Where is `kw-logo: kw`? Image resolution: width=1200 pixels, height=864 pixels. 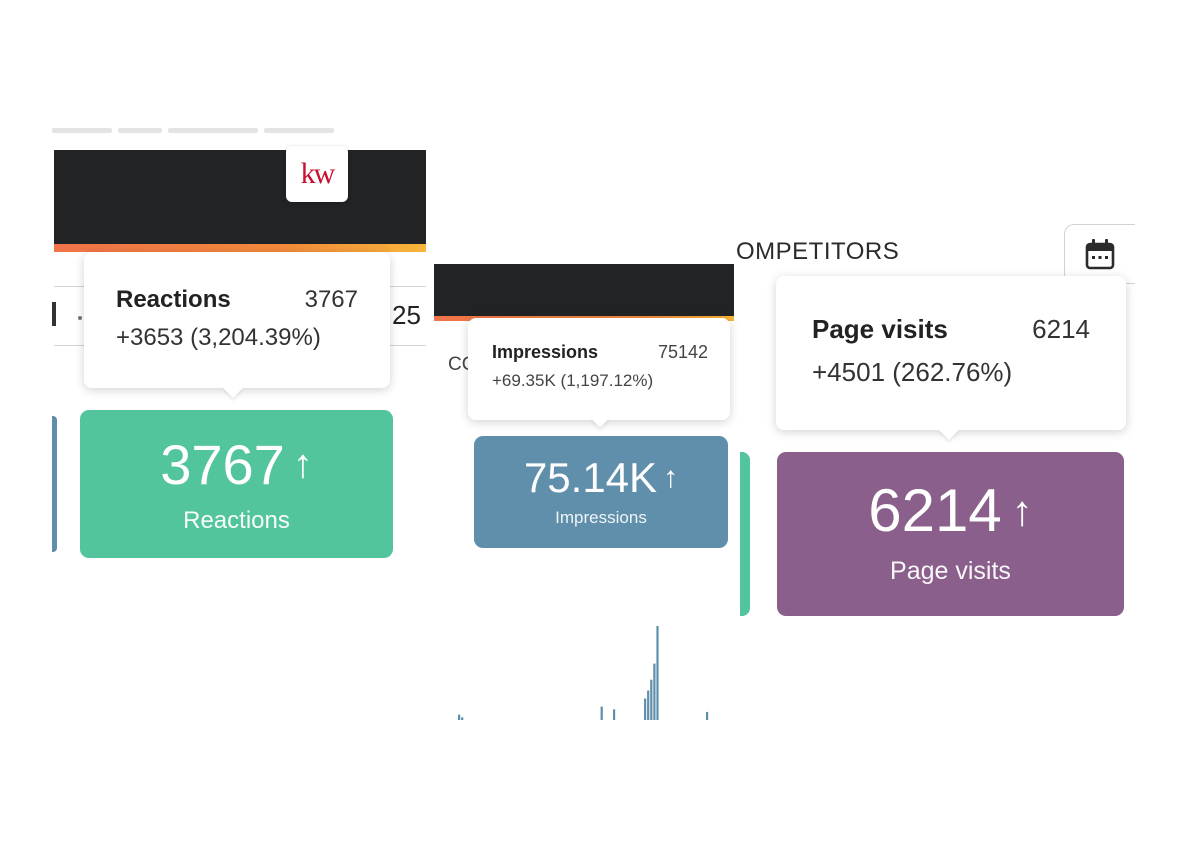 kw-logo: kw is located at coordinates (317, 174).